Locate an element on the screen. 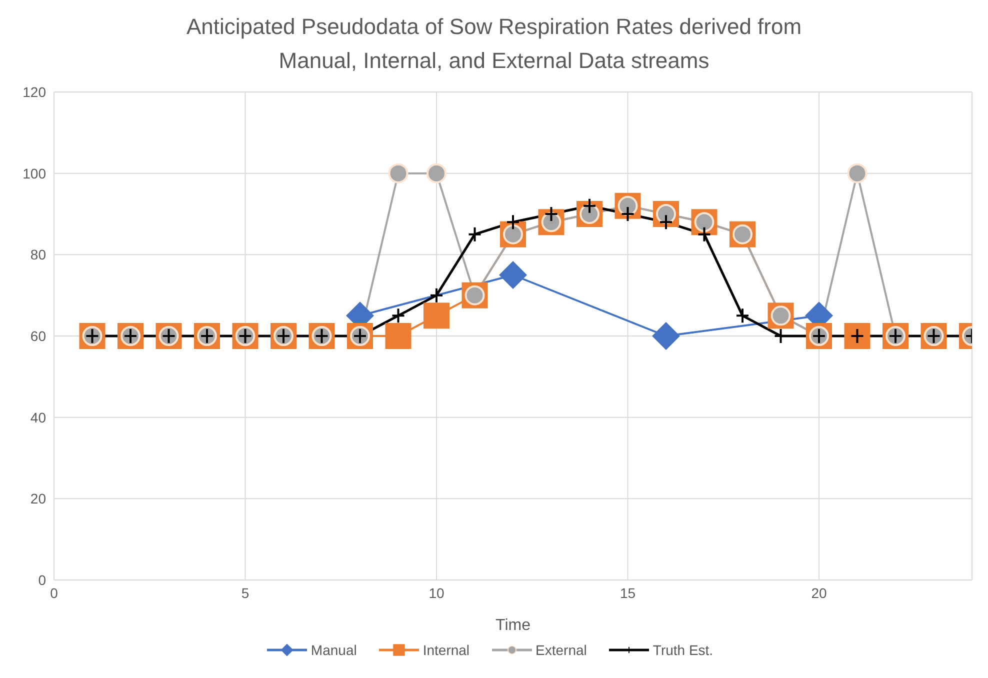  x-tick-label: 15 is located at coordinates (628, 592).